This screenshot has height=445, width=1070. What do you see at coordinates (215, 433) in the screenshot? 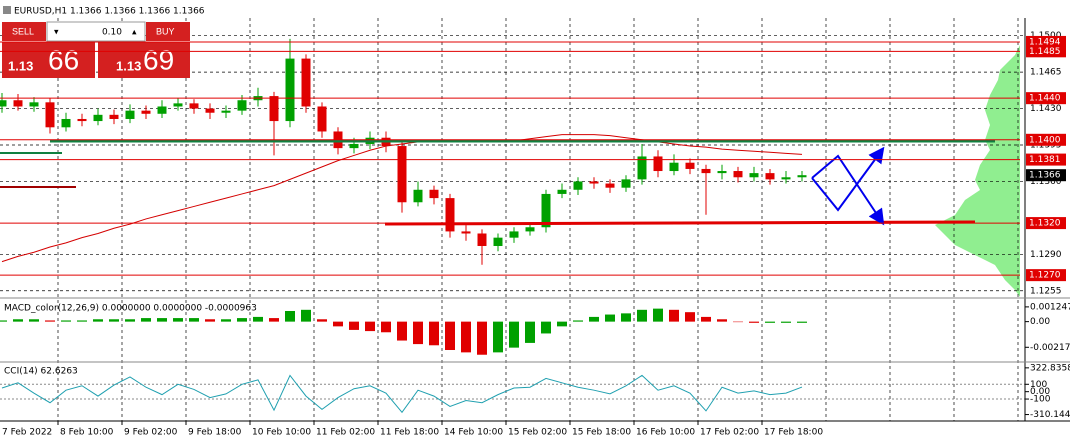
I see `x-tick-label: 9 Feb 18:00` at bounding box center [215, 433].